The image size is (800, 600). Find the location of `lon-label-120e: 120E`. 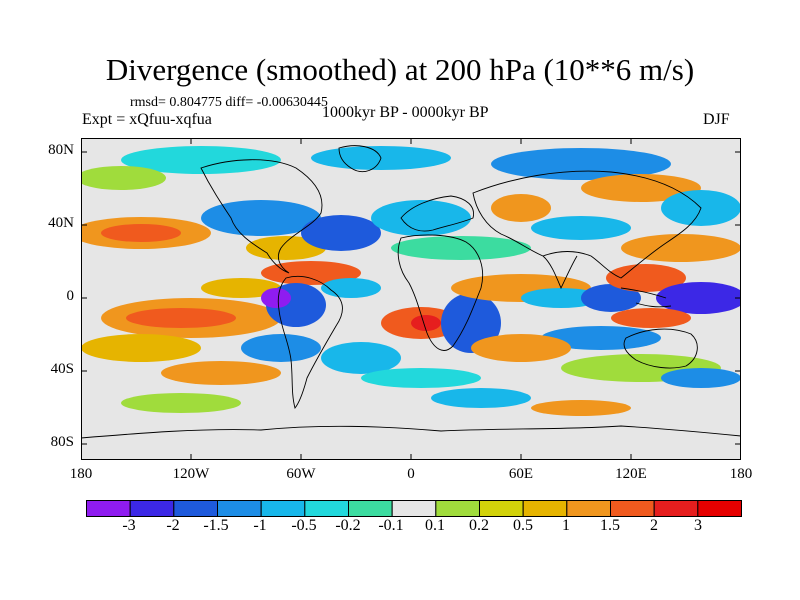

lon-label-120e: 120E is located at coordinates (631, 474).